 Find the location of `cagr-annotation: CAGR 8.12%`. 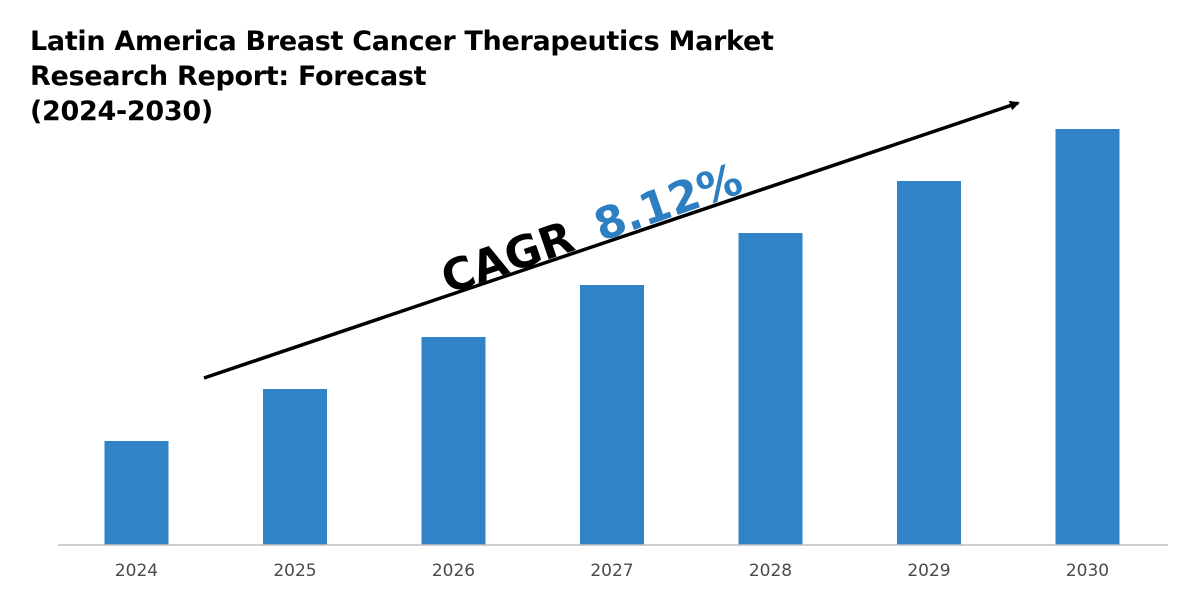

cagr-annotation: CAGR 8.12% is located at coordinates (592, 229).